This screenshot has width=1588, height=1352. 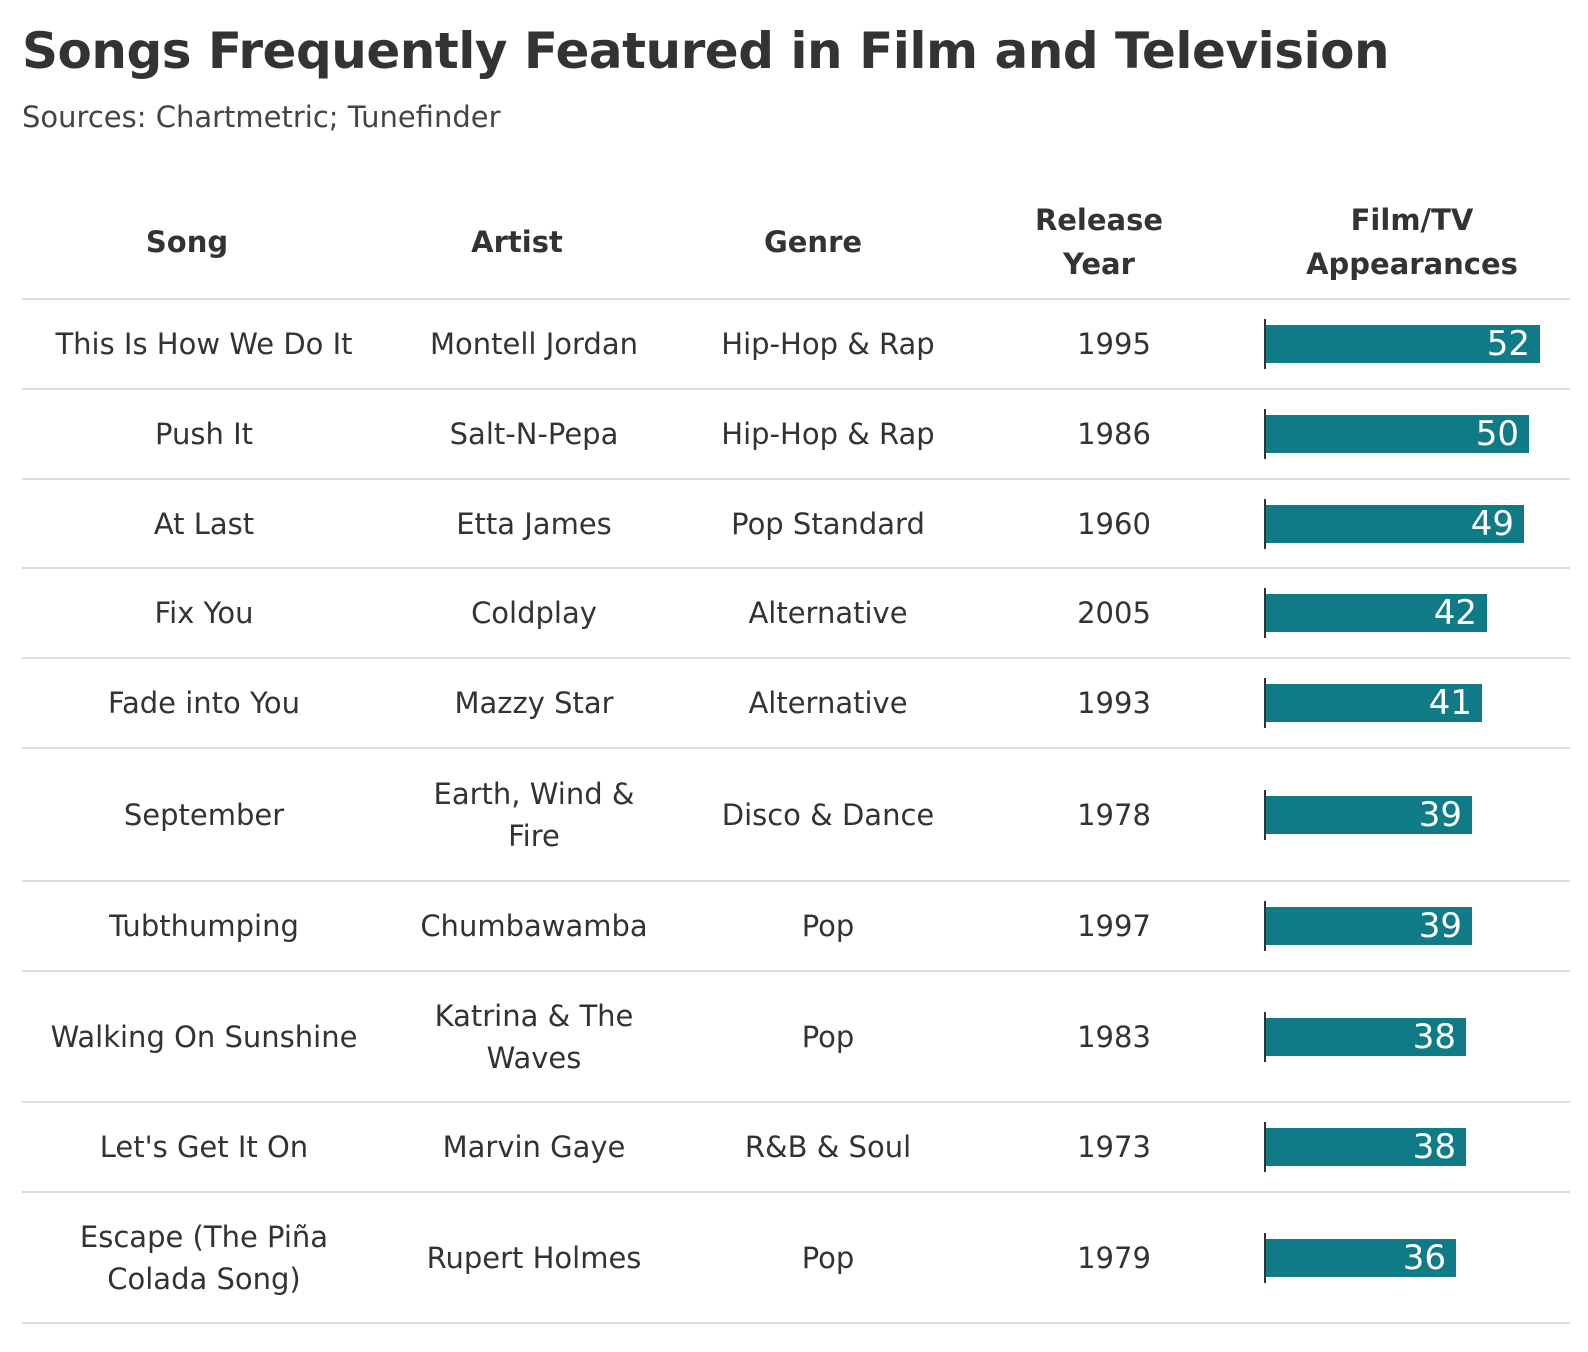 I want to click on bar-track: 36, so click(x=1409, y=1257).